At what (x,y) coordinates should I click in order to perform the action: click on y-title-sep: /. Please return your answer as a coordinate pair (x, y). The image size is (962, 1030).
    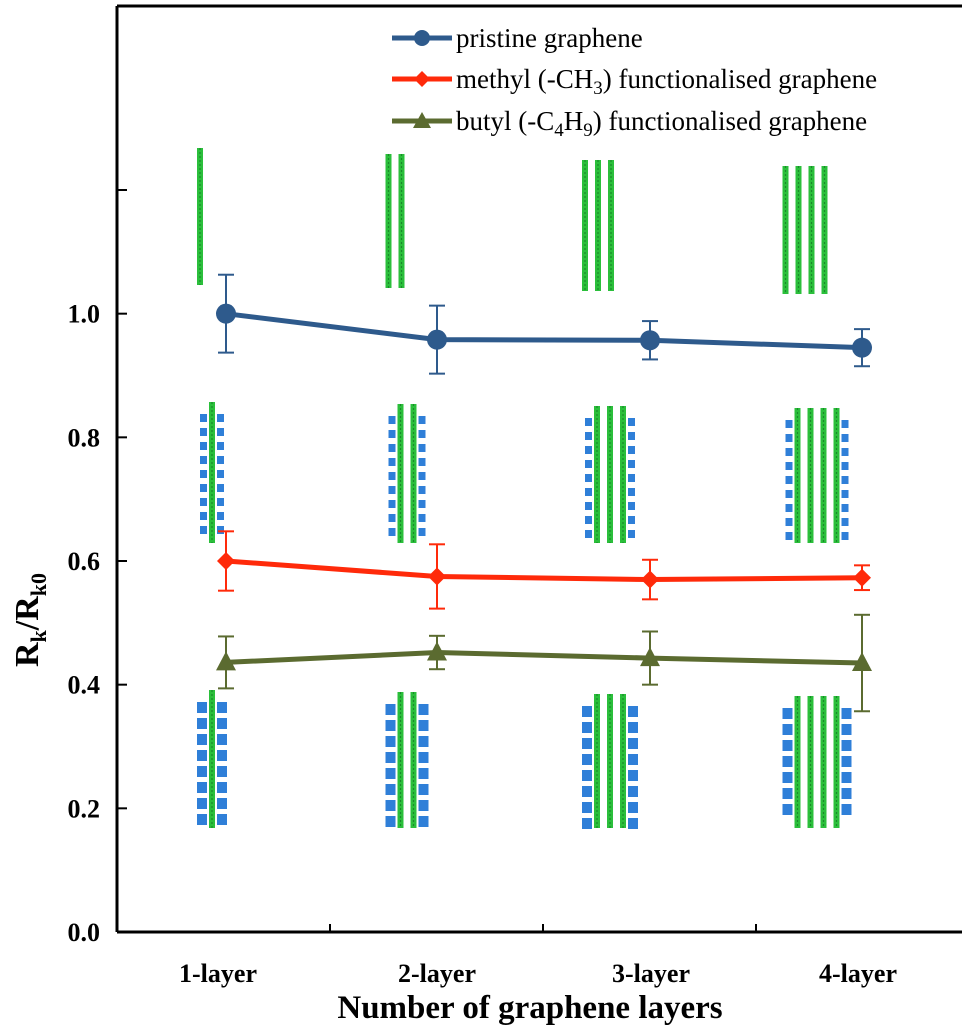
    Looking at the image, I should click on (27, 625).